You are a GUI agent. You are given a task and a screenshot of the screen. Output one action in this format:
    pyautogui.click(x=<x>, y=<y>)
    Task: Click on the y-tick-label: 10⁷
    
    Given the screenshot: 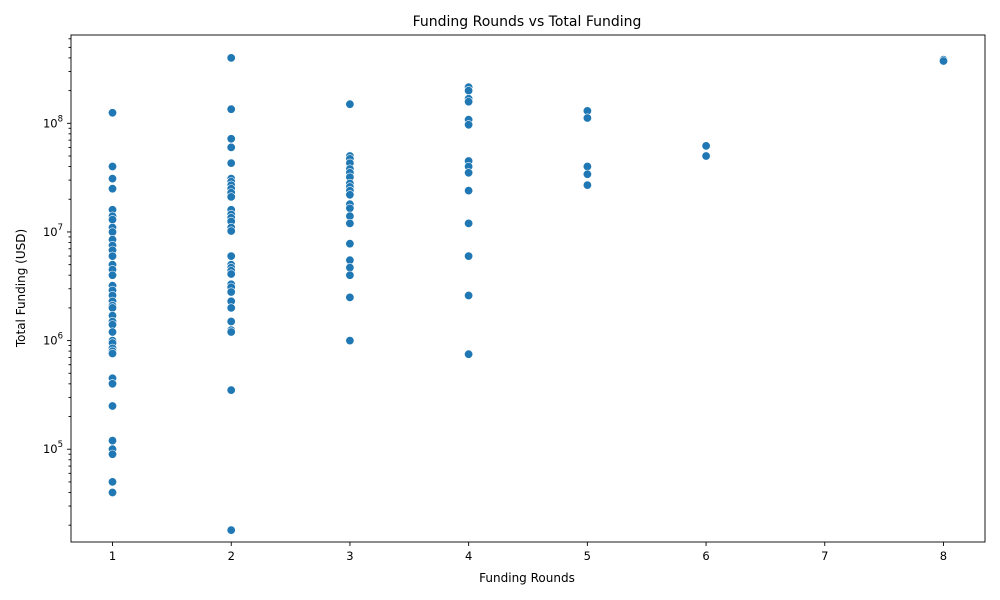 What is the action you would take?
    pyautogui.click(x=53, y=231)
    